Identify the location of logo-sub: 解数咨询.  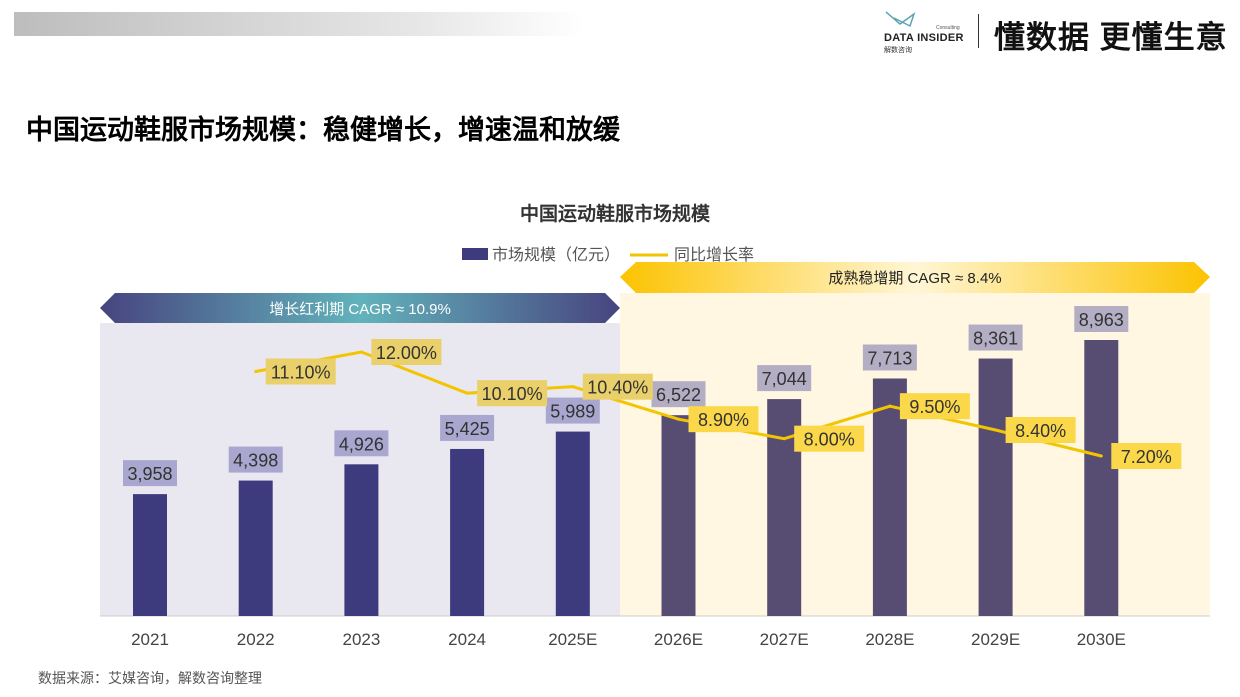
(898, 50).